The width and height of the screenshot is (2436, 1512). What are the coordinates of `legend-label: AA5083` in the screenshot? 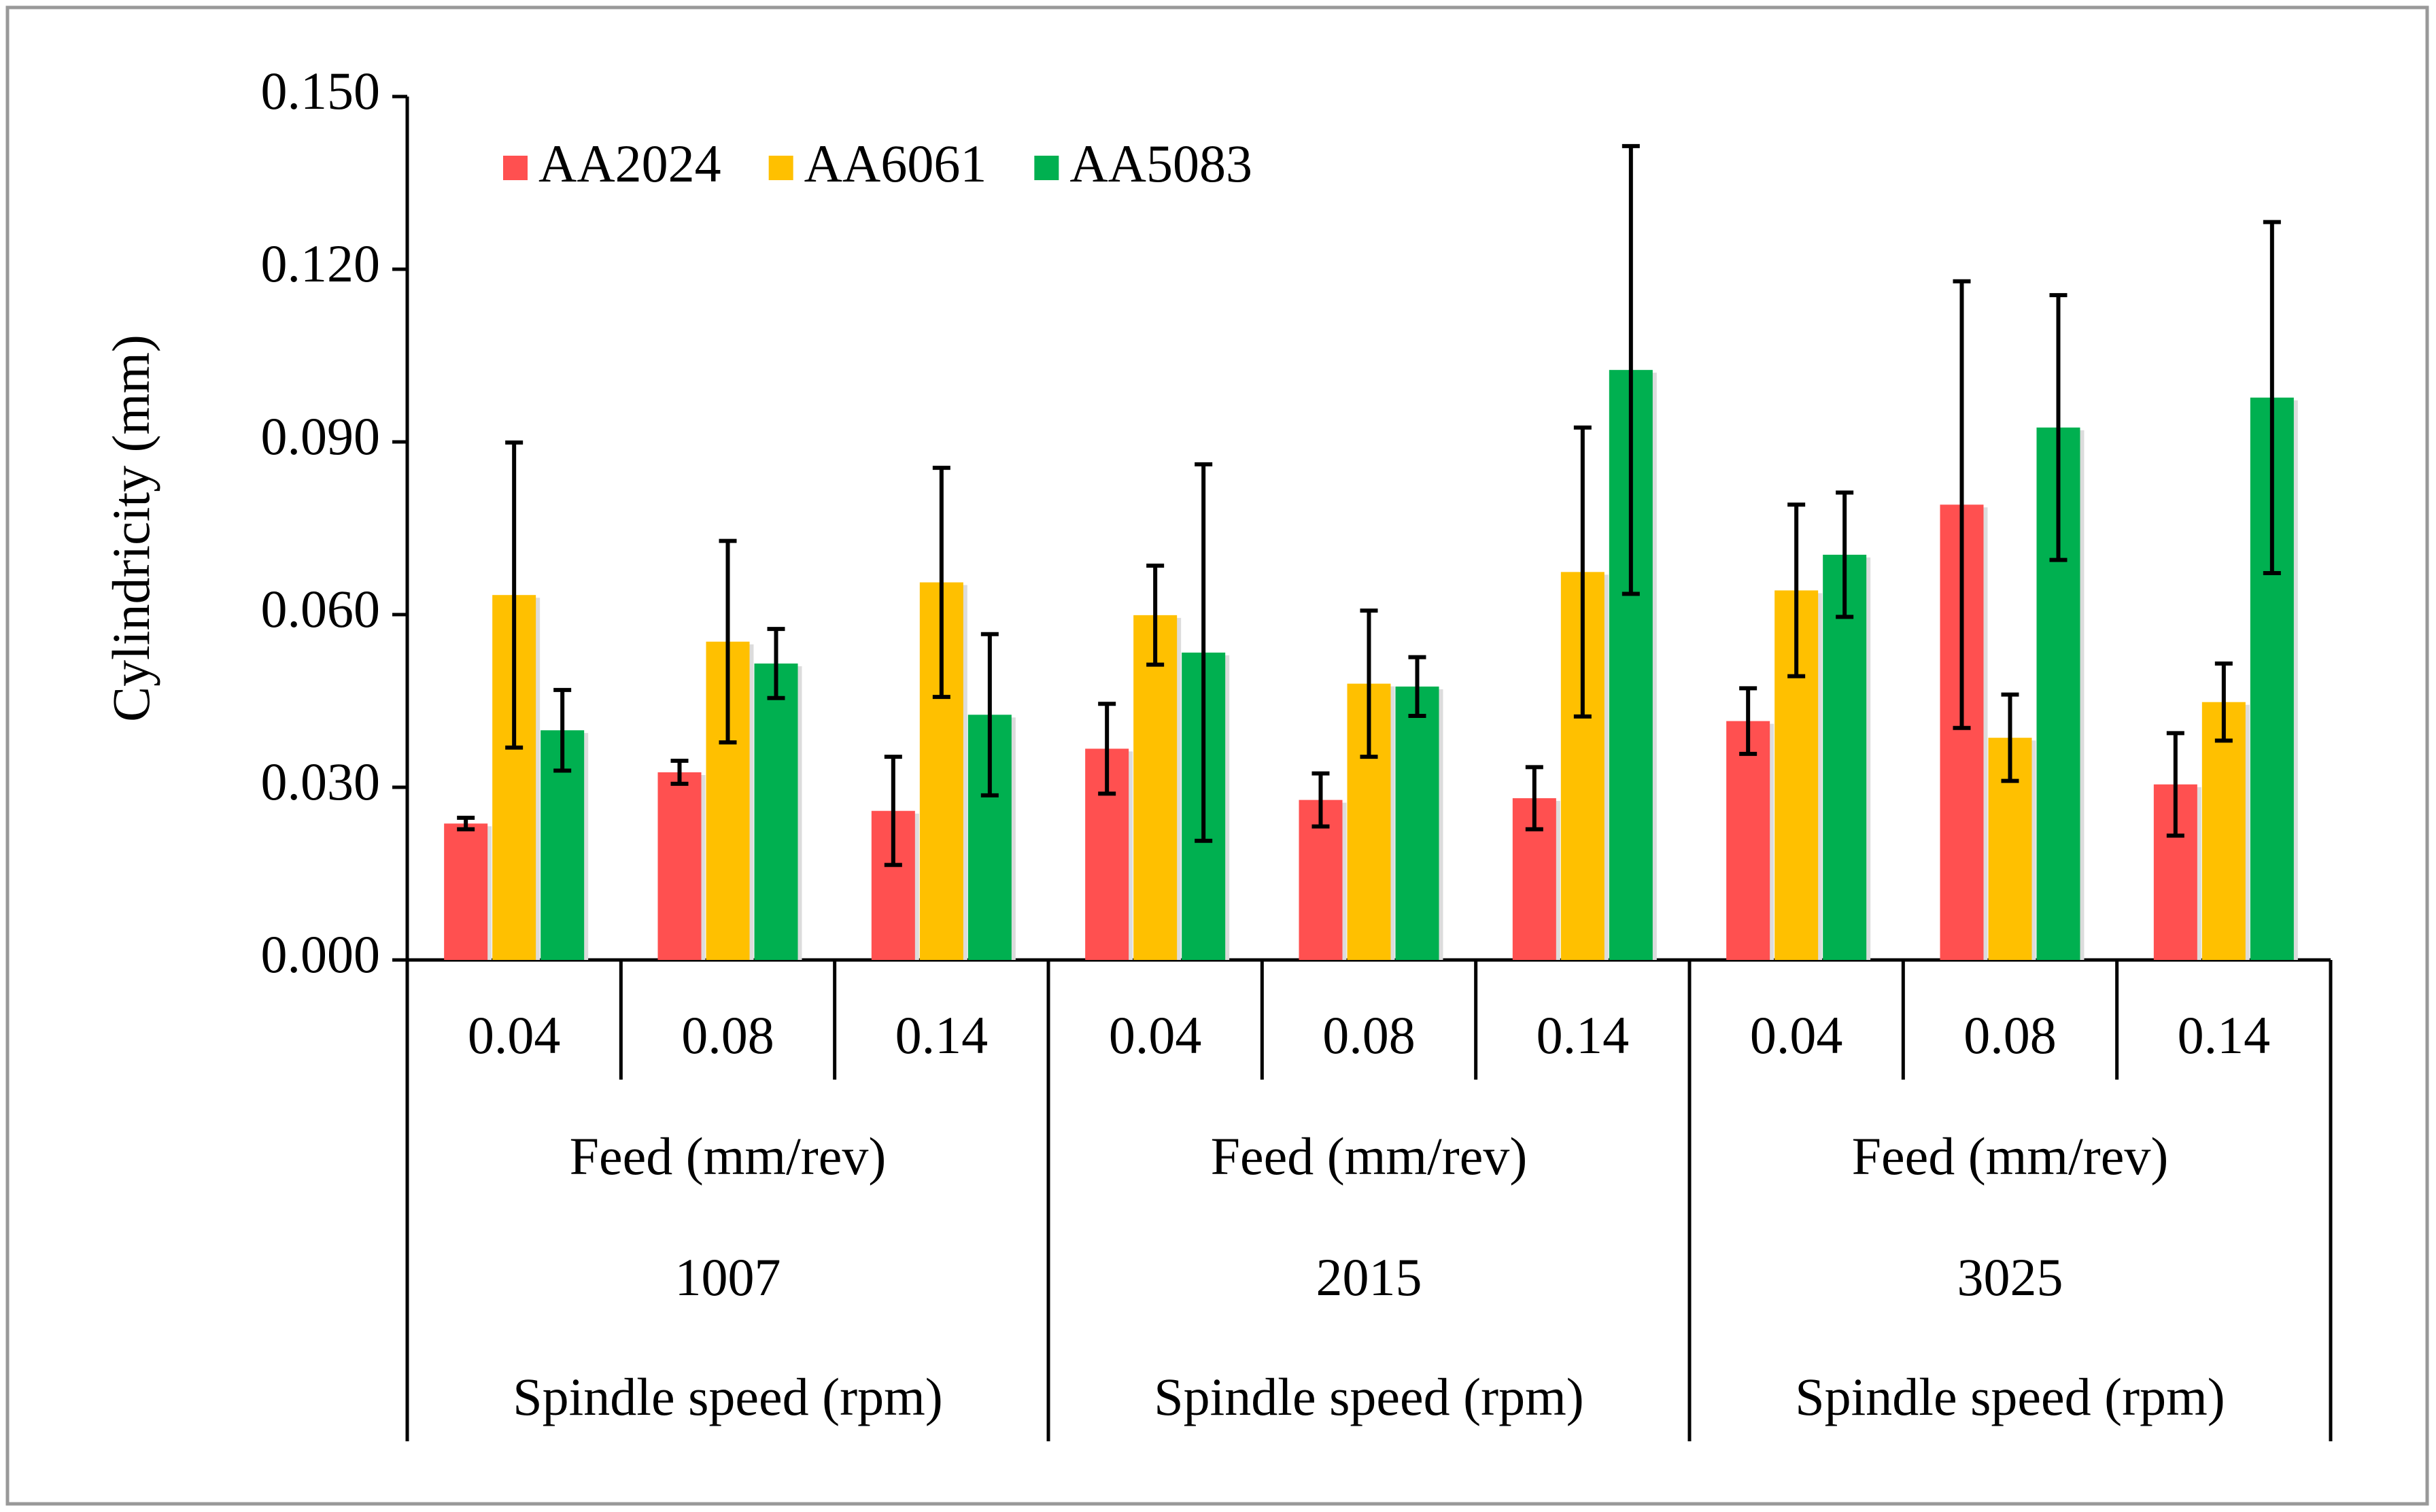 It's located at (1160, 163).